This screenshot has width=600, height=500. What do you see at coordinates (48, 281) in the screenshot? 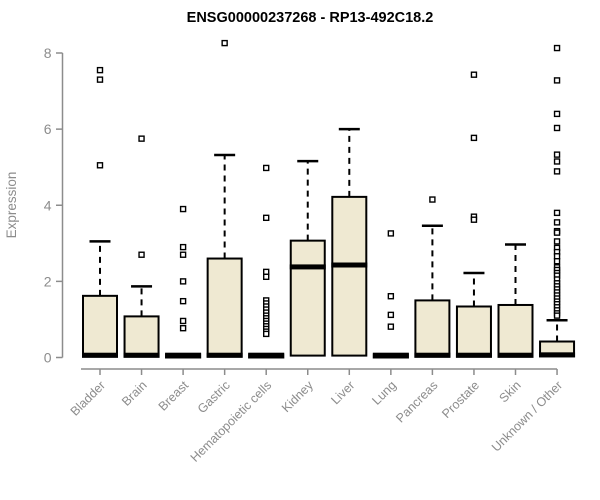
I see `y-tick-label: 2` at bounding box center [48, 281].